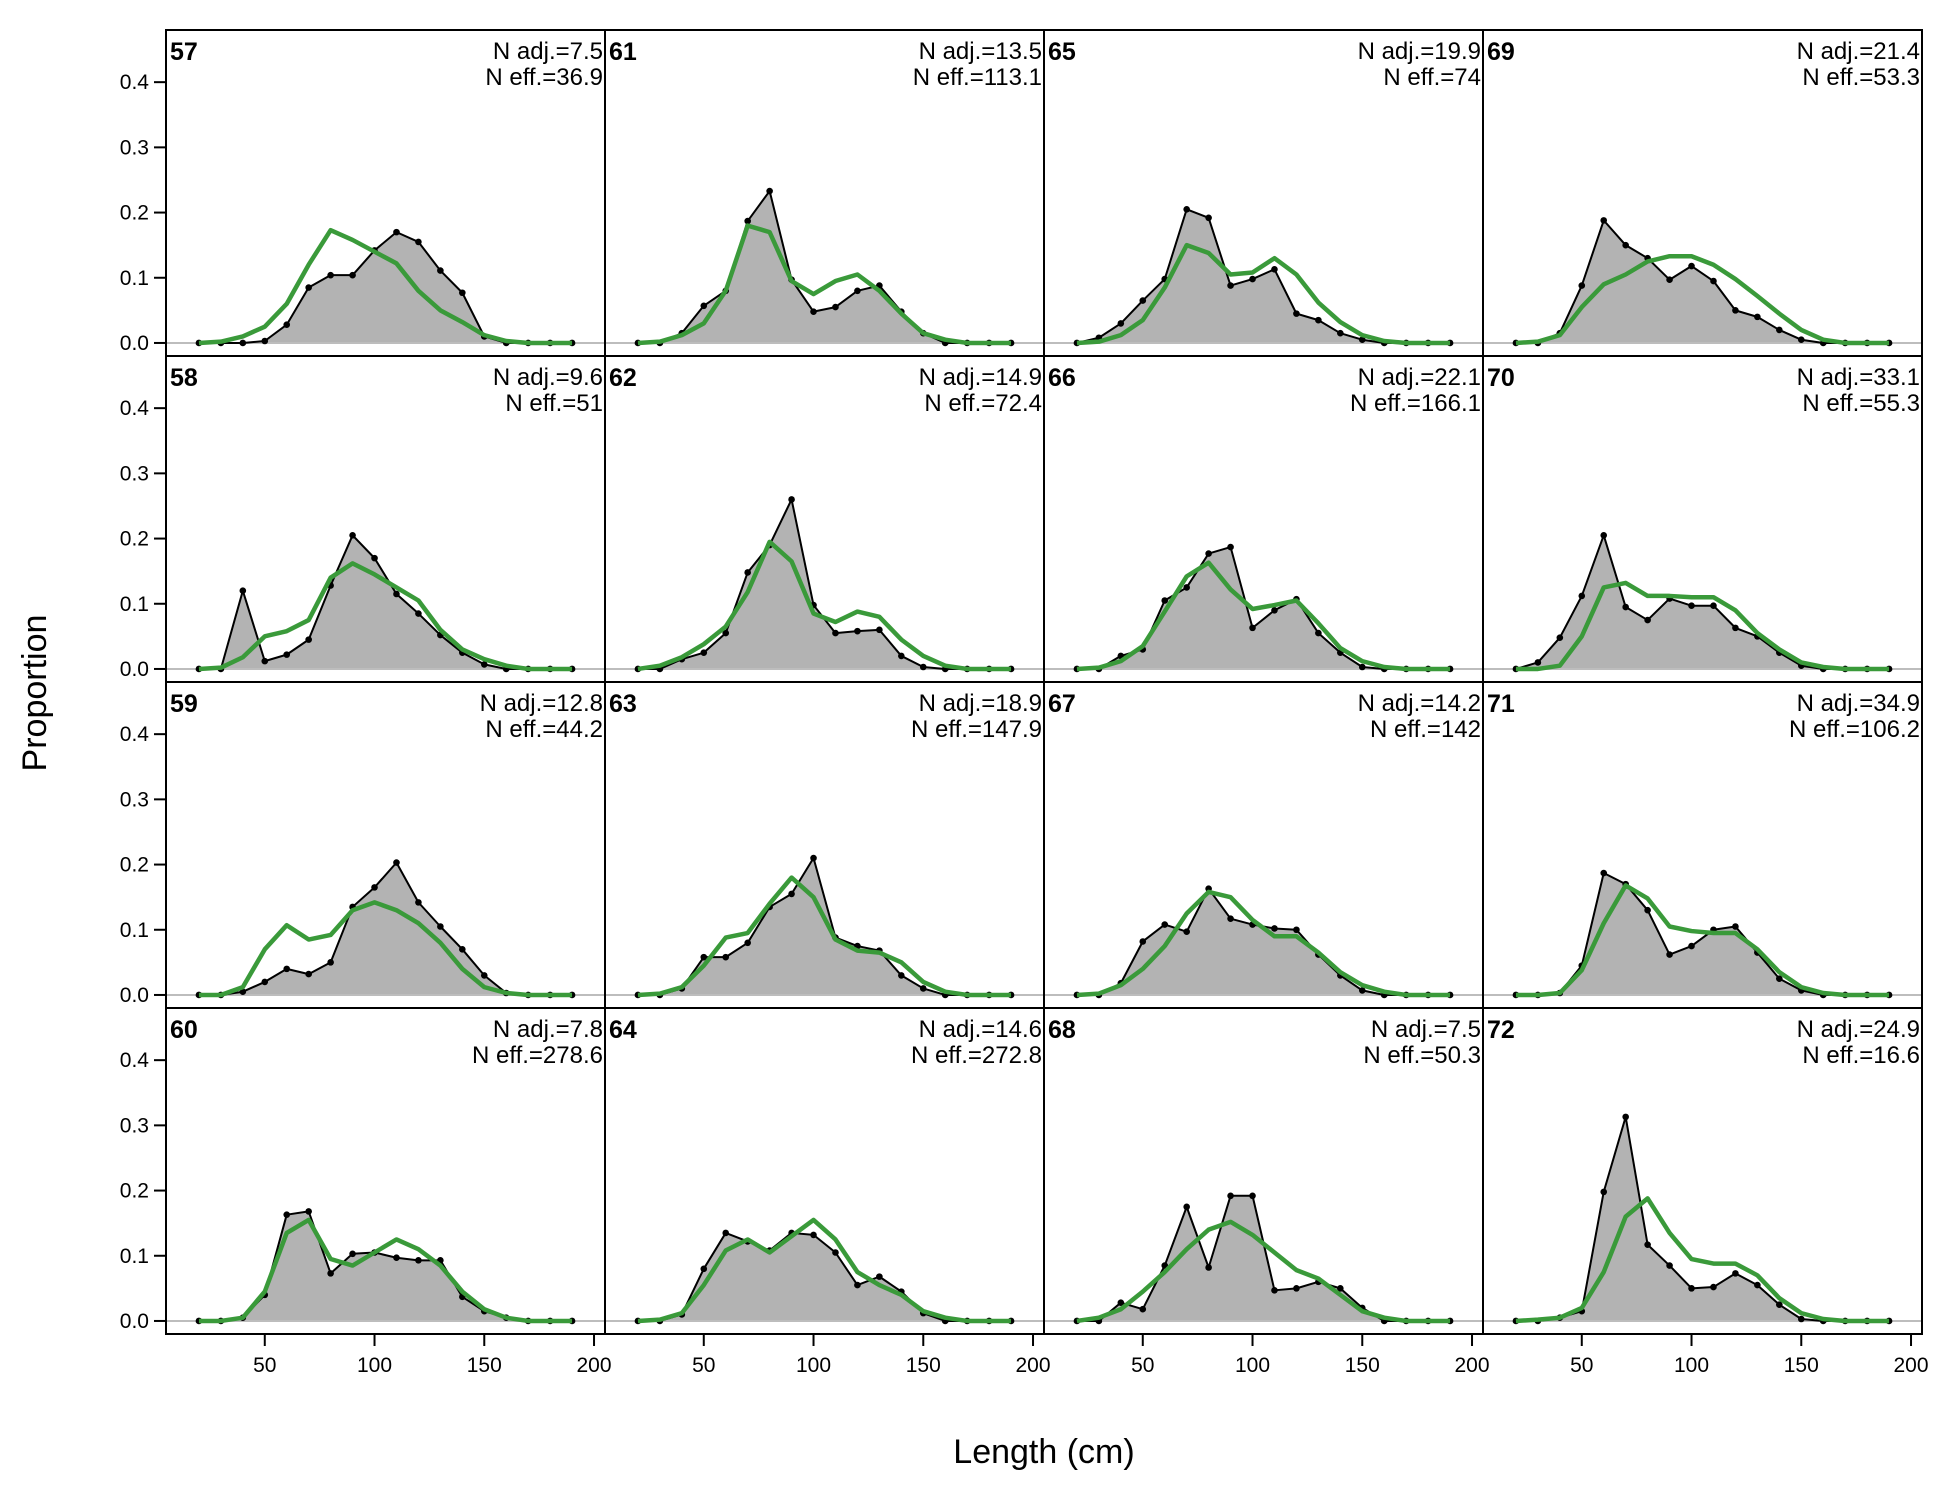  I want to click on panel-n-eff: N eff.=113.1, so click(977, 77).